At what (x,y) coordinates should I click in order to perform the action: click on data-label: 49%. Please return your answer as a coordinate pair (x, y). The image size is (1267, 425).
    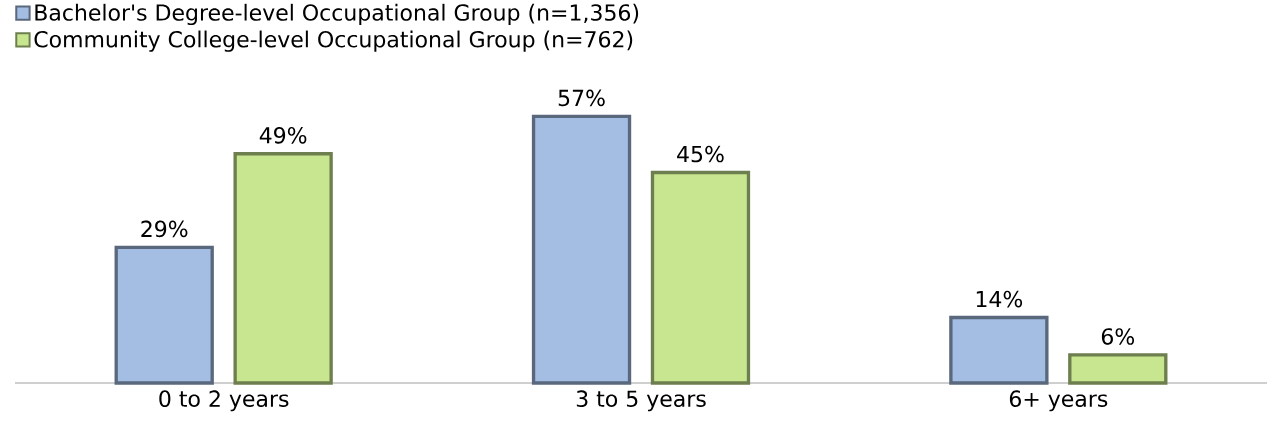
    Looking at the image, I should click on (283, 135).